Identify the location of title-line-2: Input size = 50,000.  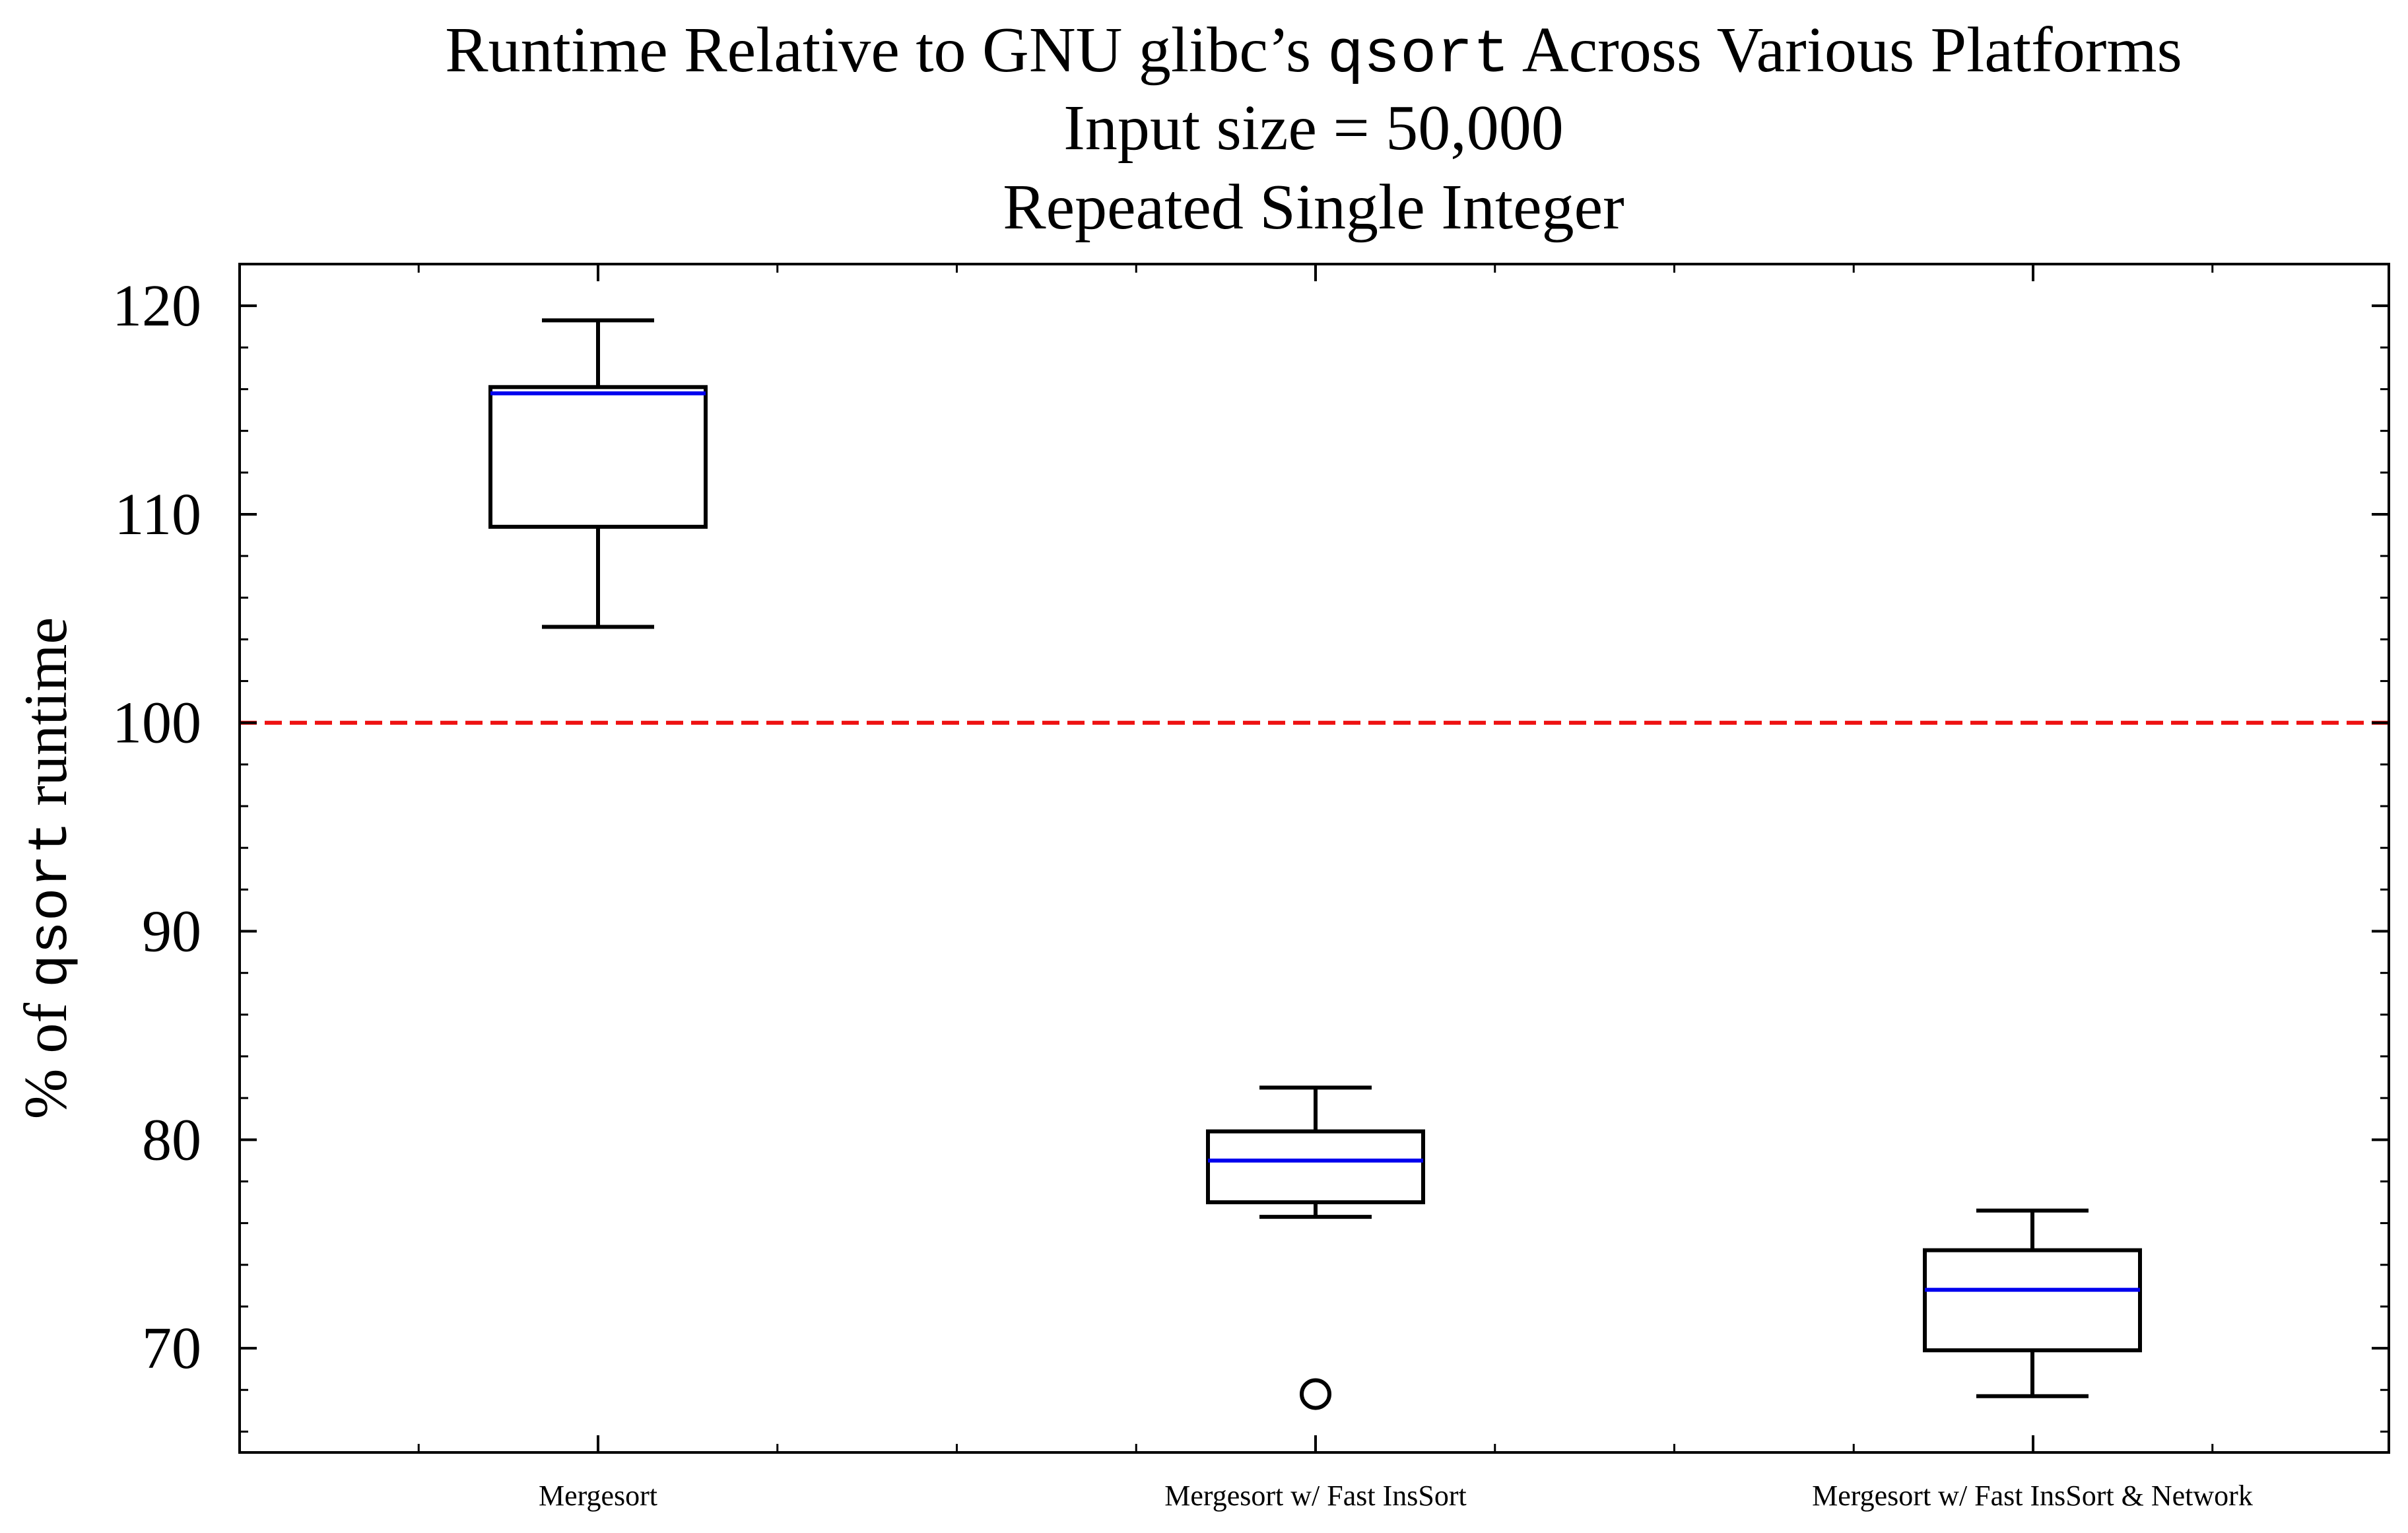
(1313, 128).